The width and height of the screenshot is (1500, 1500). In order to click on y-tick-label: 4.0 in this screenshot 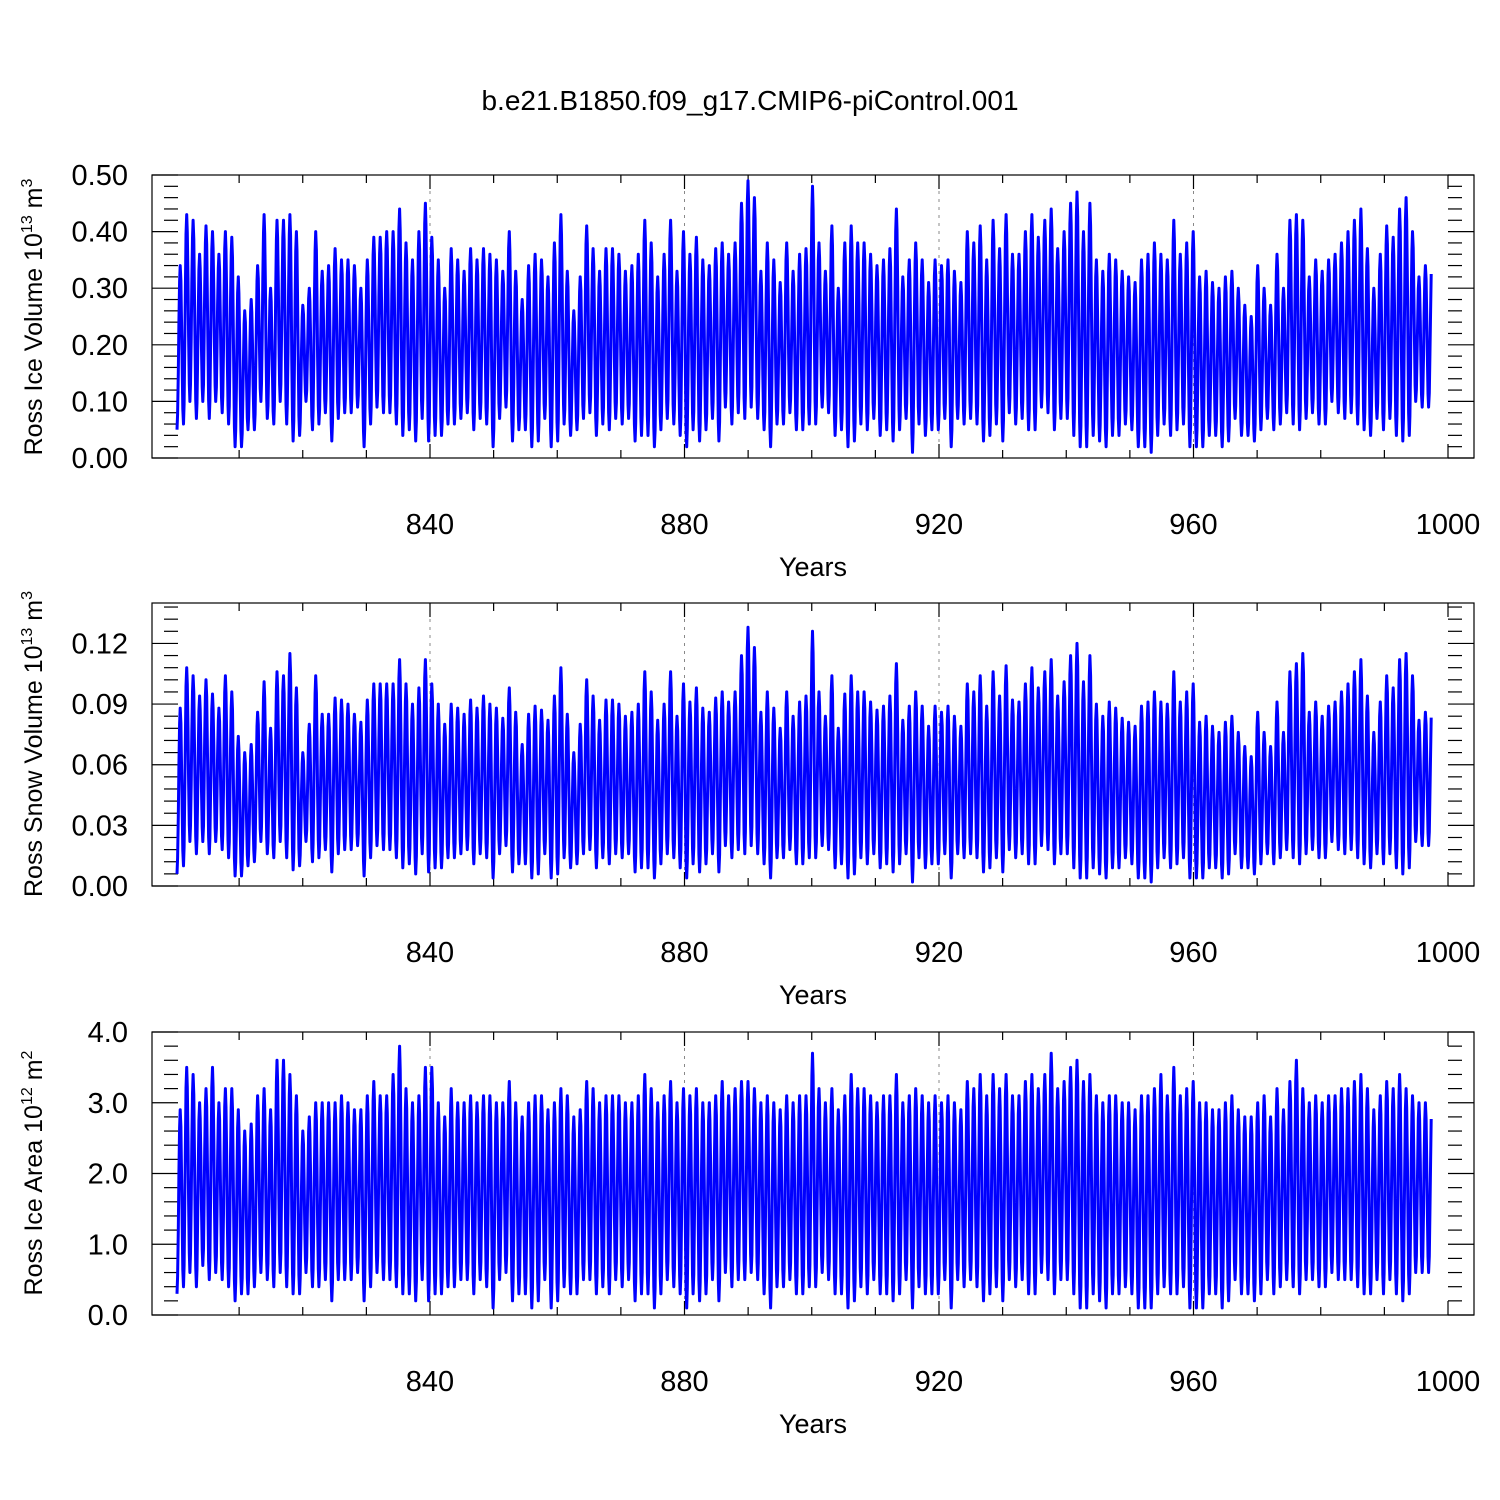, I will do `click(108, 1033)`.